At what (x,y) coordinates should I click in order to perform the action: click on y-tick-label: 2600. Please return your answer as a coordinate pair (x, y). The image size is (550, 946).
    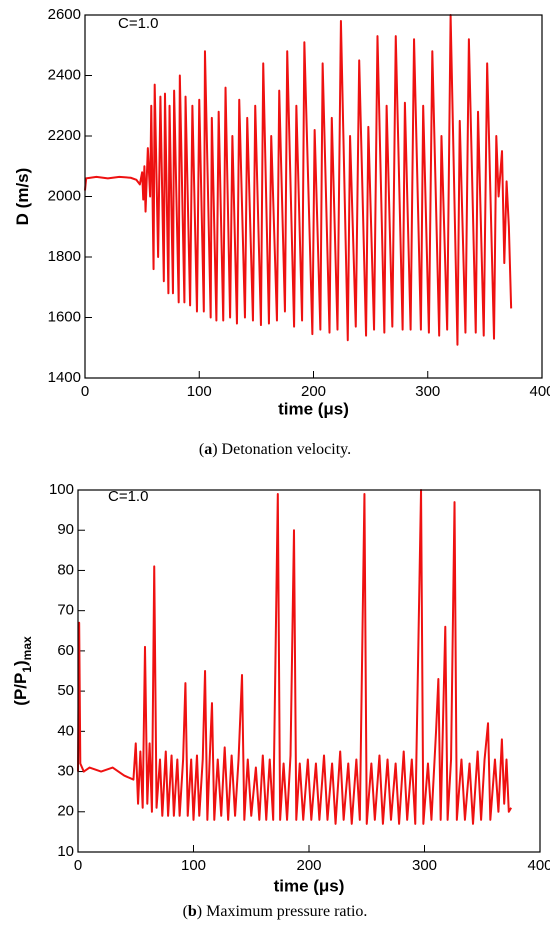
    Looking at the image, I should click on (64, 14).